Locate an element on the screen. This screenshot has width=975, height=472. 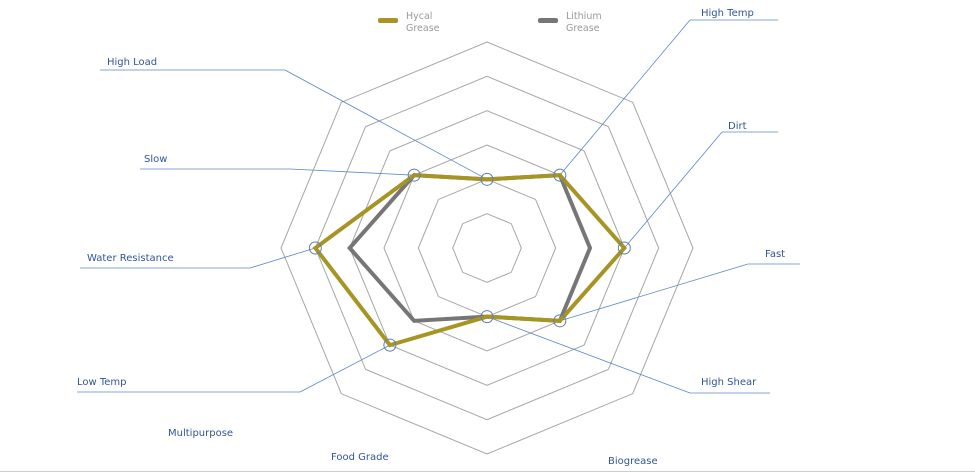
axis-label: High Shear is located at coordinates (729, 382).